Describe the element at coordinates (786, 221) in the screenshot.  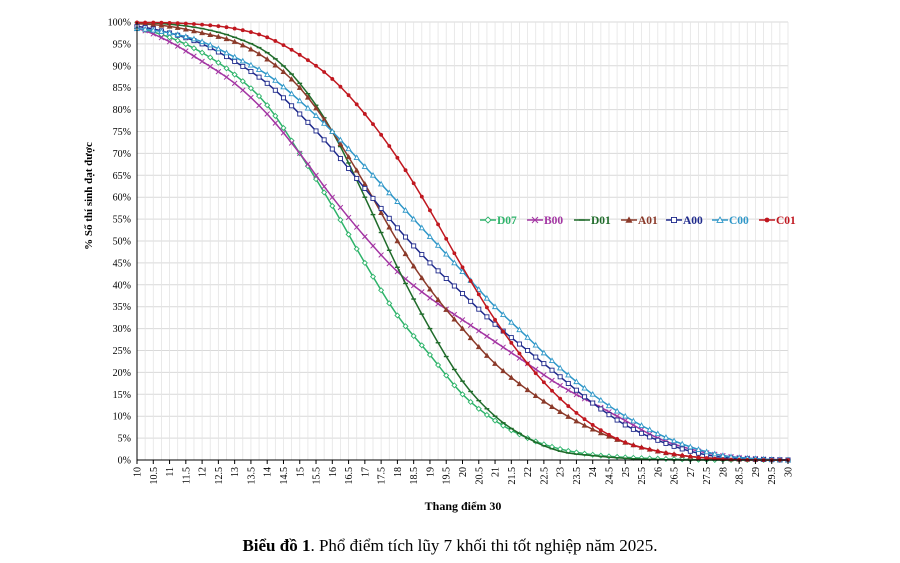
I see `legend-label: C01` at that location.